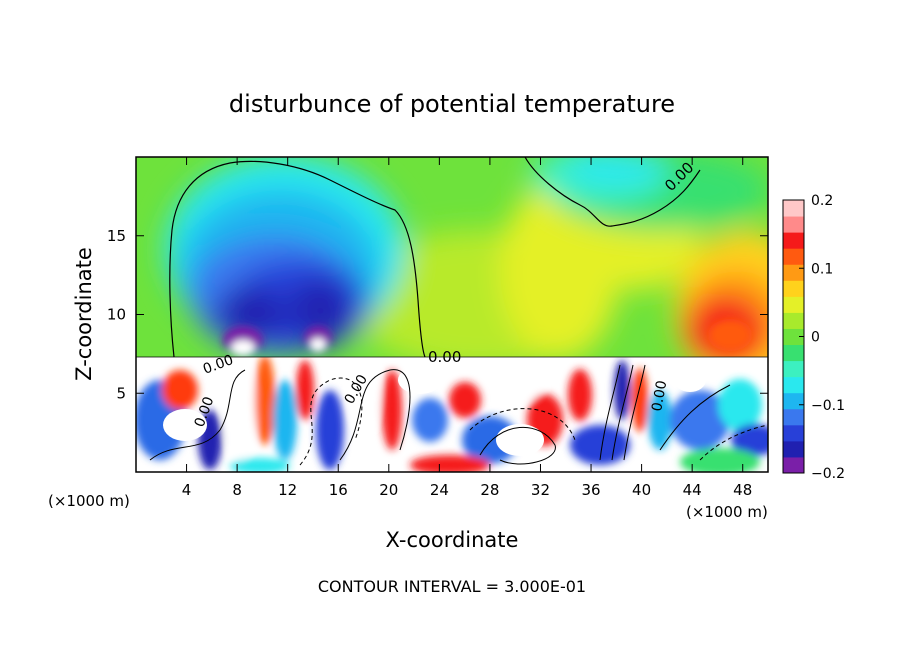 The image size is (904, 654). I want to click on lower-turbulent-layer, so click(452, 414).